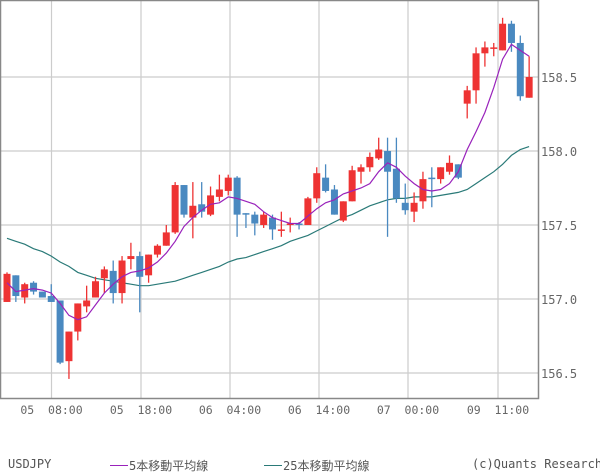 Image resolution: width=600 pixels, height=475 pixels. I want to click on symbol-label: USDJPY, so click(30, 464).